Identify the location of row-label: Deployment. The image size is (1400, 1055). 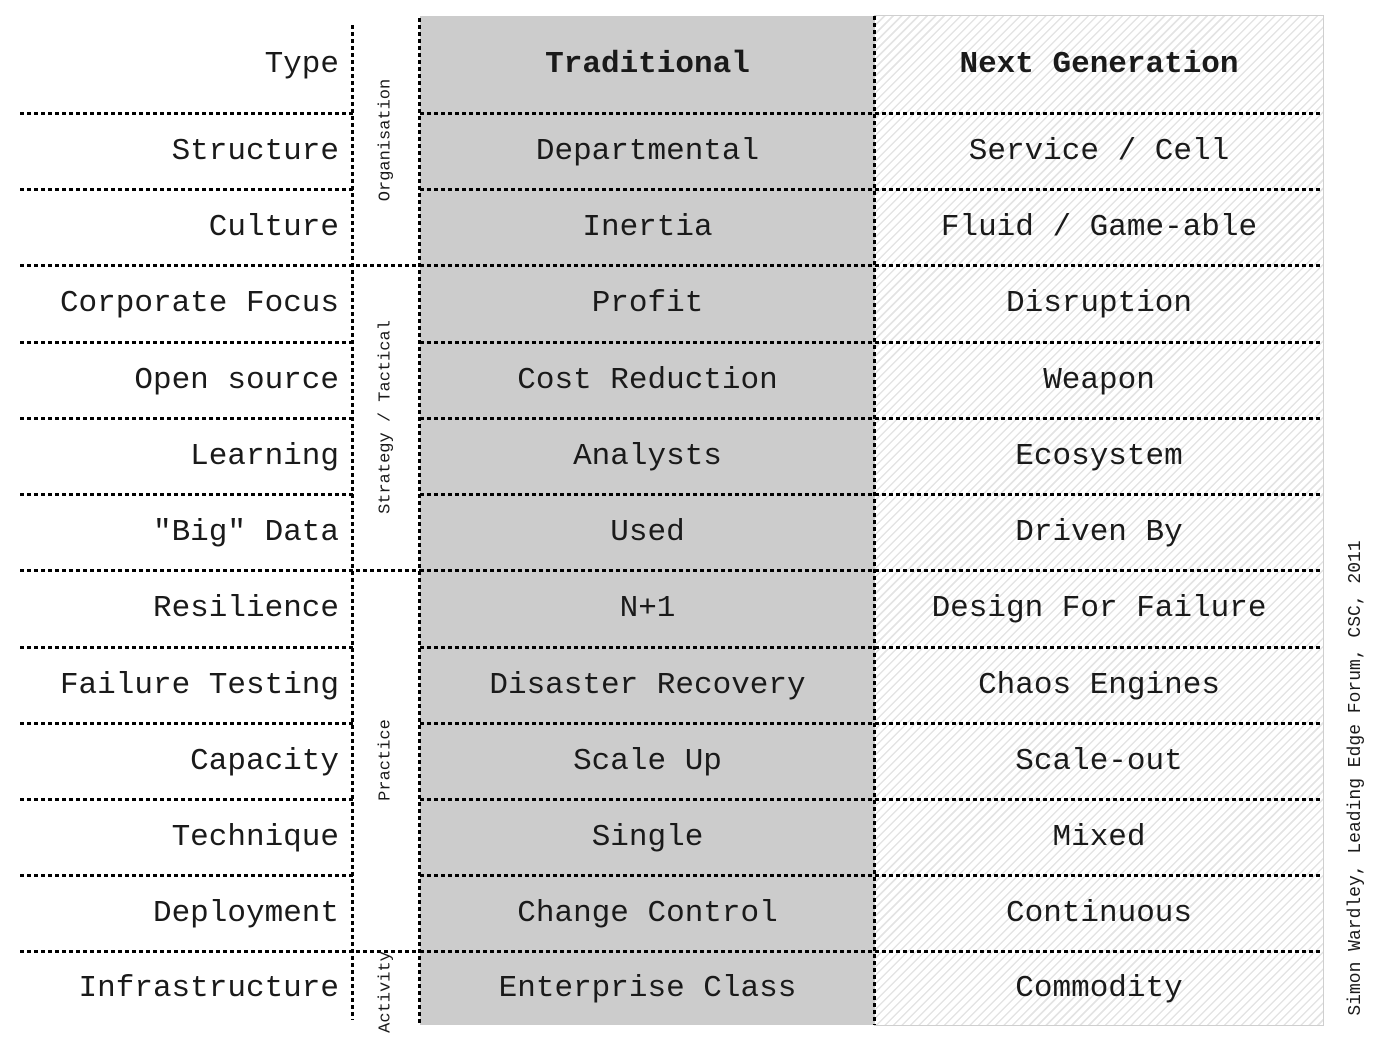
(245, 913).